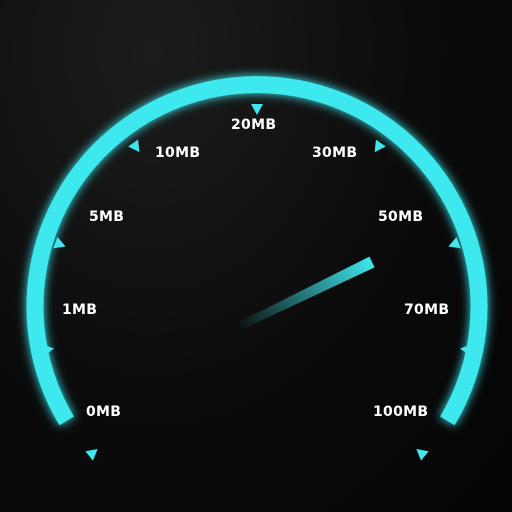 The width and height of the screenshot is (512, 512). I want to click on tick-label-30mb: 30MB, so click(334, 153).